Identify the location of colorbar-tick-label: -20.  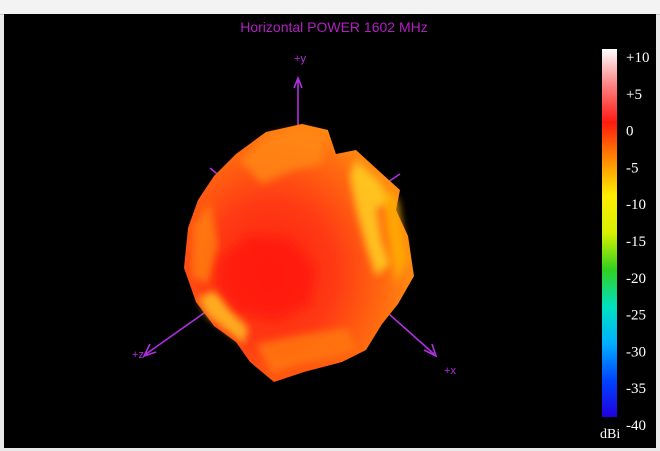
(636, 279).